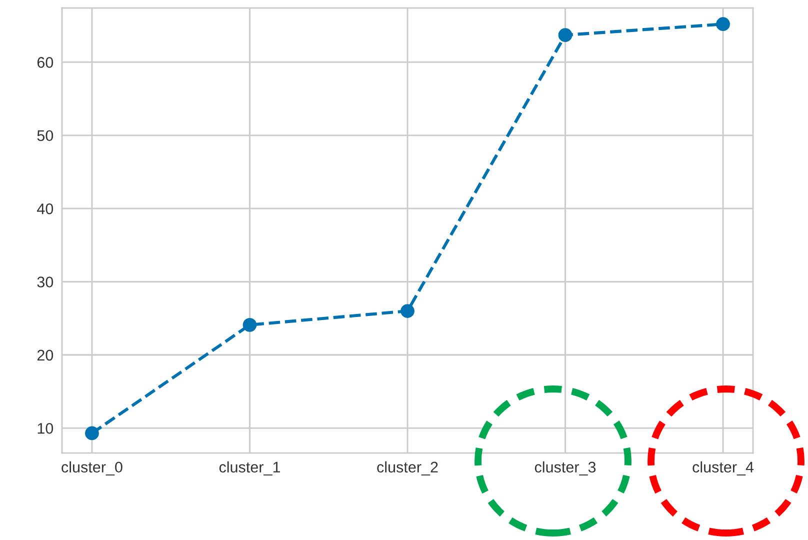 The image size is (808, 540). What do you see at coordinates (45, 355) in the screenshot?
I see `y-tick-label: 20` at bounding box center [45, 355].